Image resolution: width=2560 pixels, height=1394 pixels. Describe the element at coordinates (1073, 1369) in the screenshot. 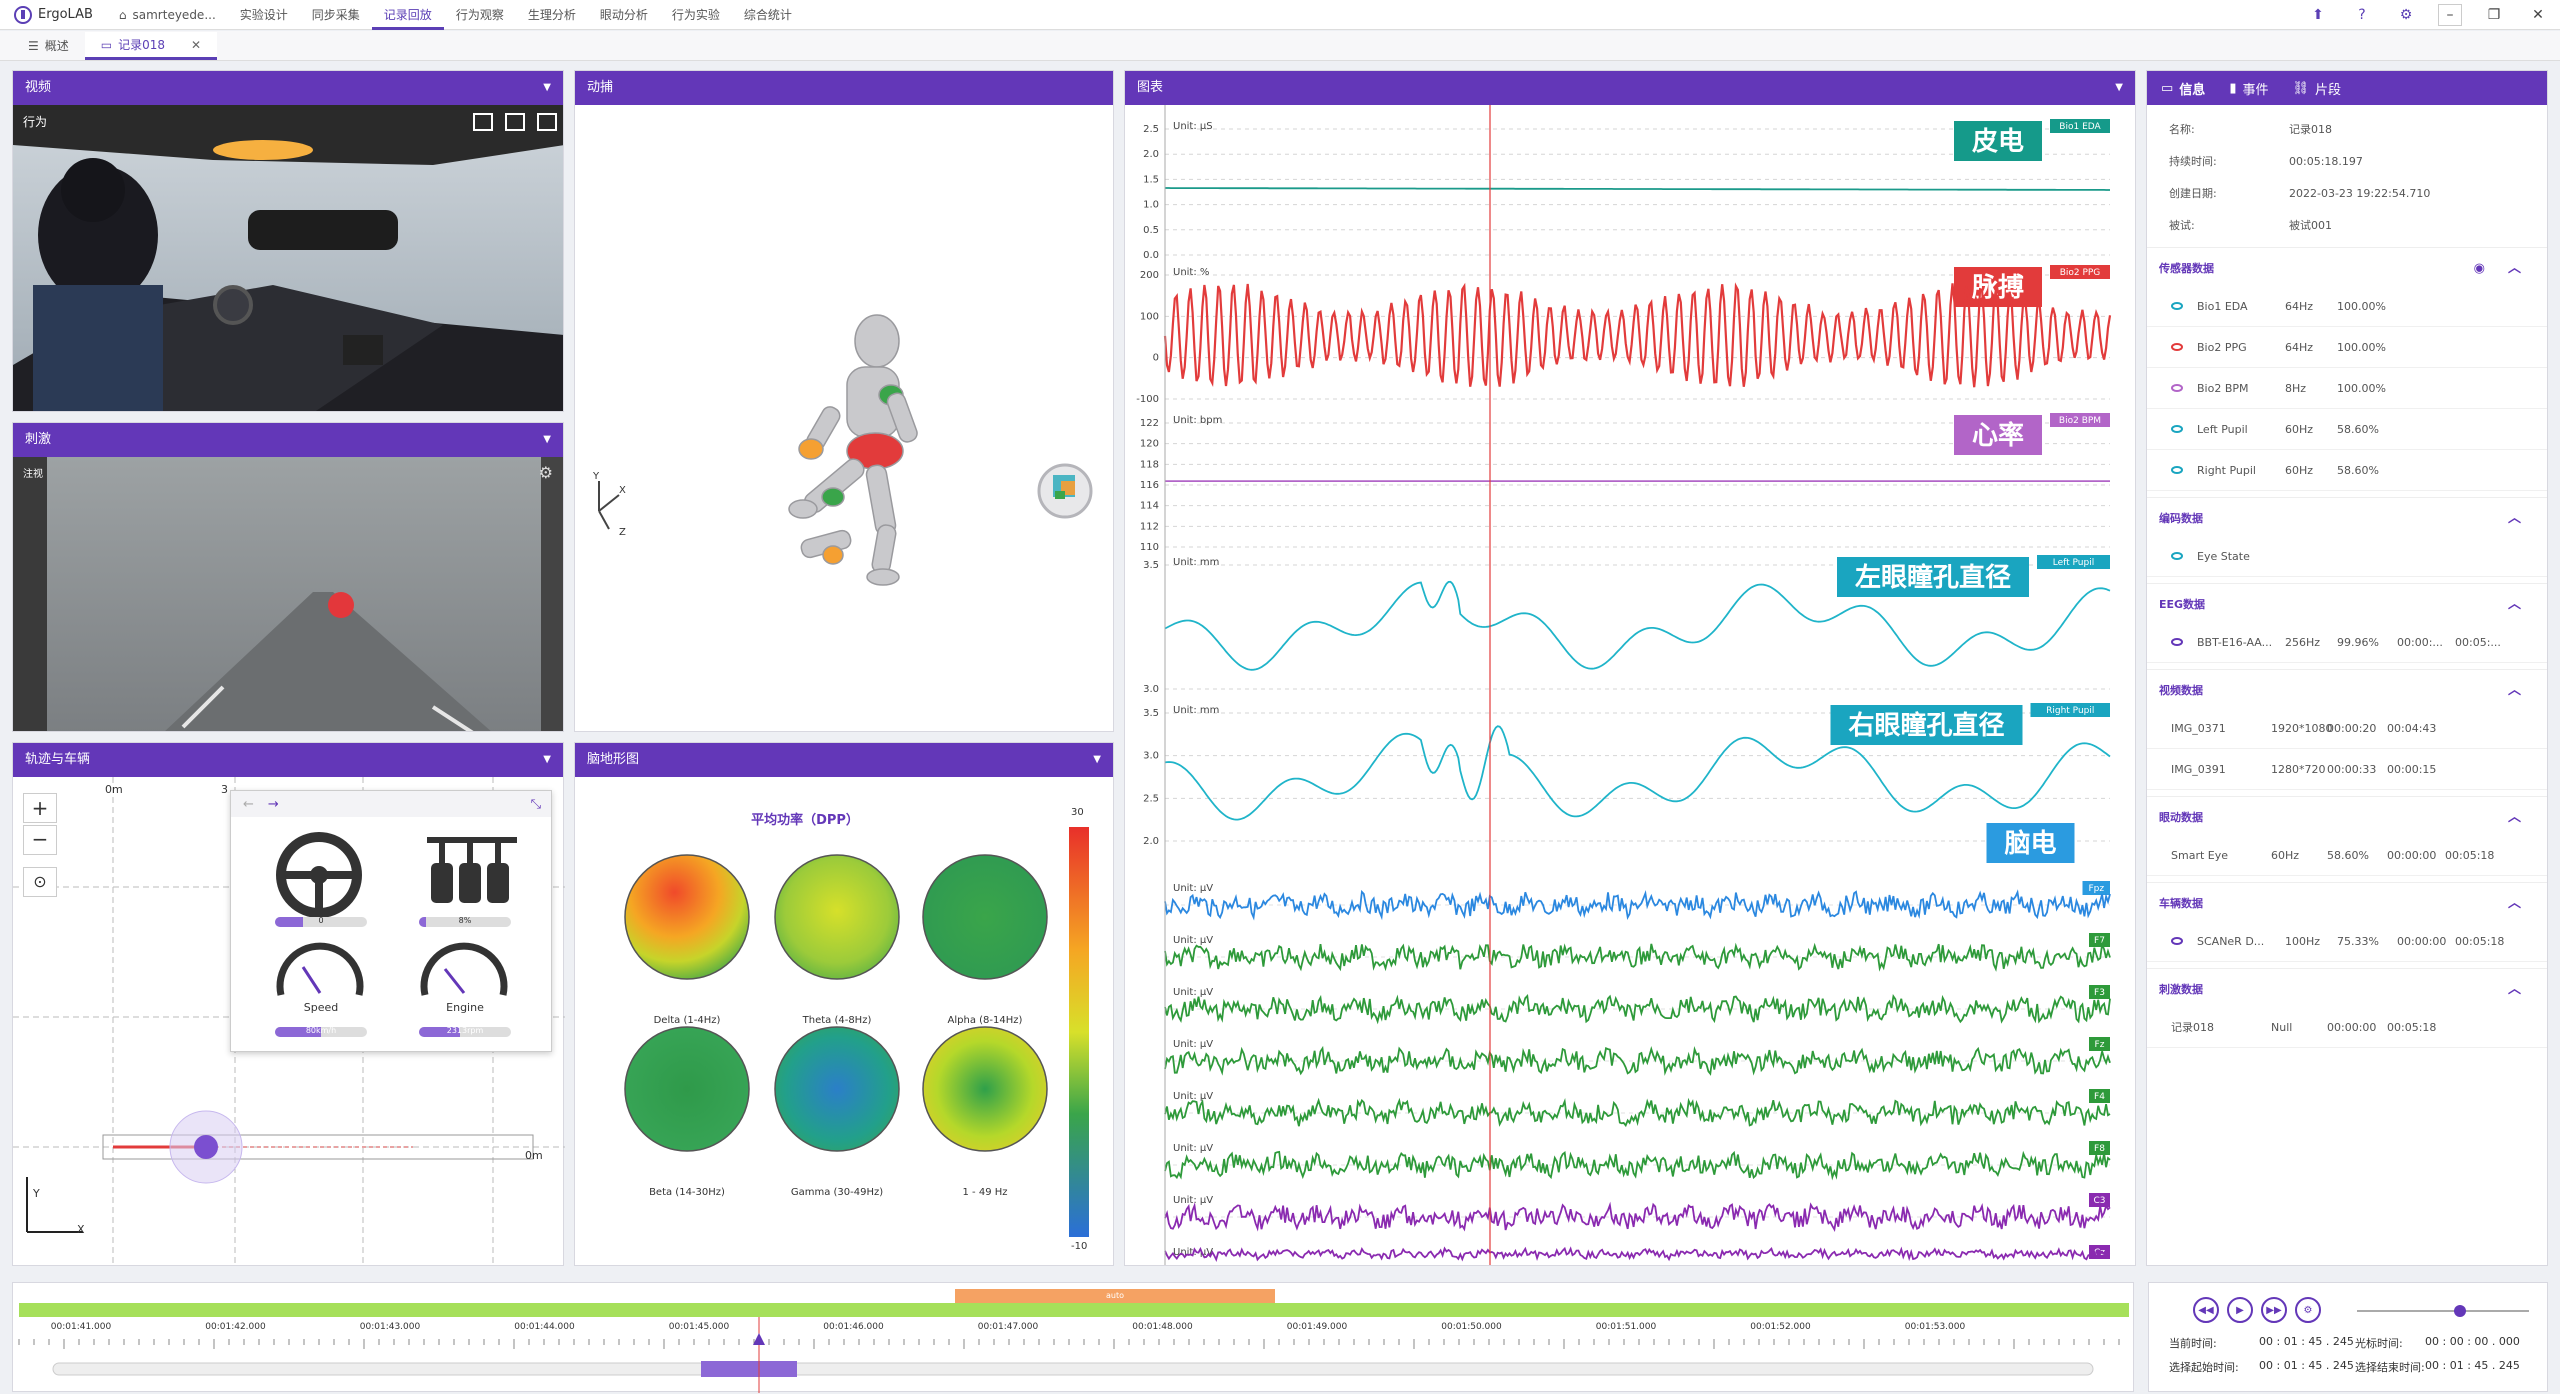

I see `timeline-scrollbar` at that location.